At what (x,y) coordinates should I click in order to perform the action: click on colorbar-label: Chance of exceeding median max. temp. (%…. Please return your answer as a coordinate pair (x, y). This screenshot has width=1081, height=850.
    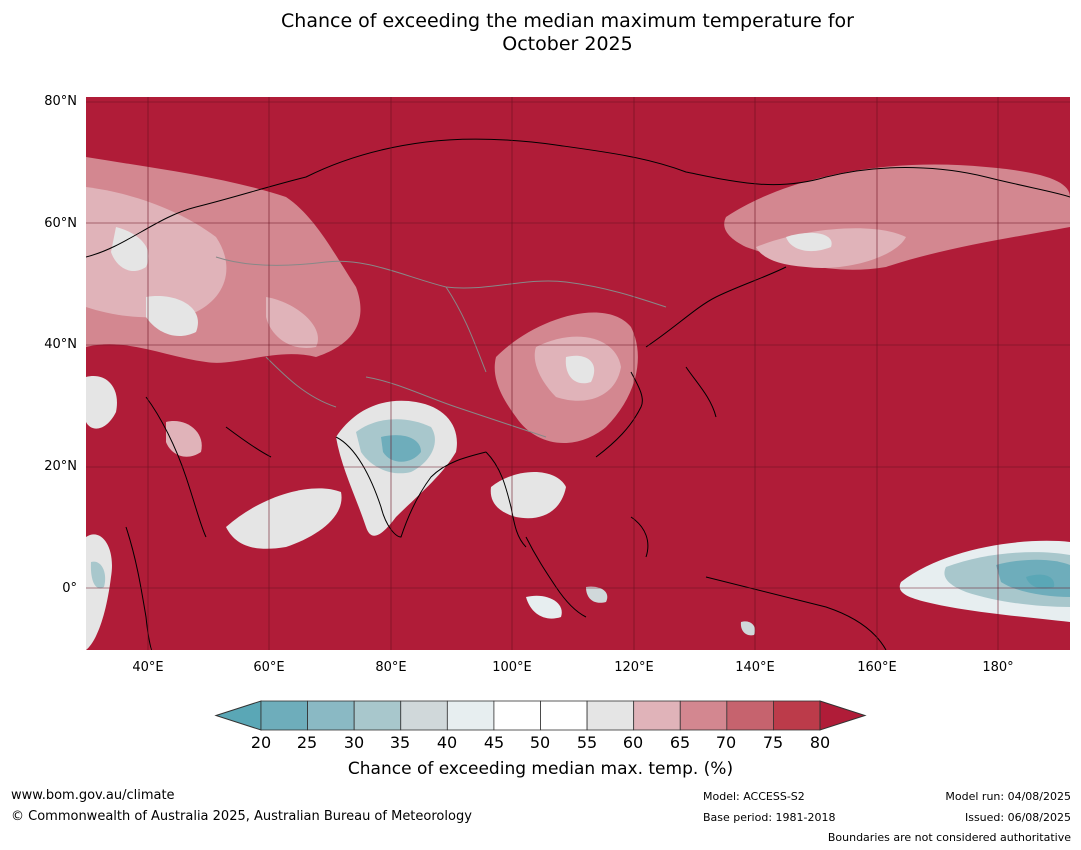
    Looking at the image, I should click on (540, 769).